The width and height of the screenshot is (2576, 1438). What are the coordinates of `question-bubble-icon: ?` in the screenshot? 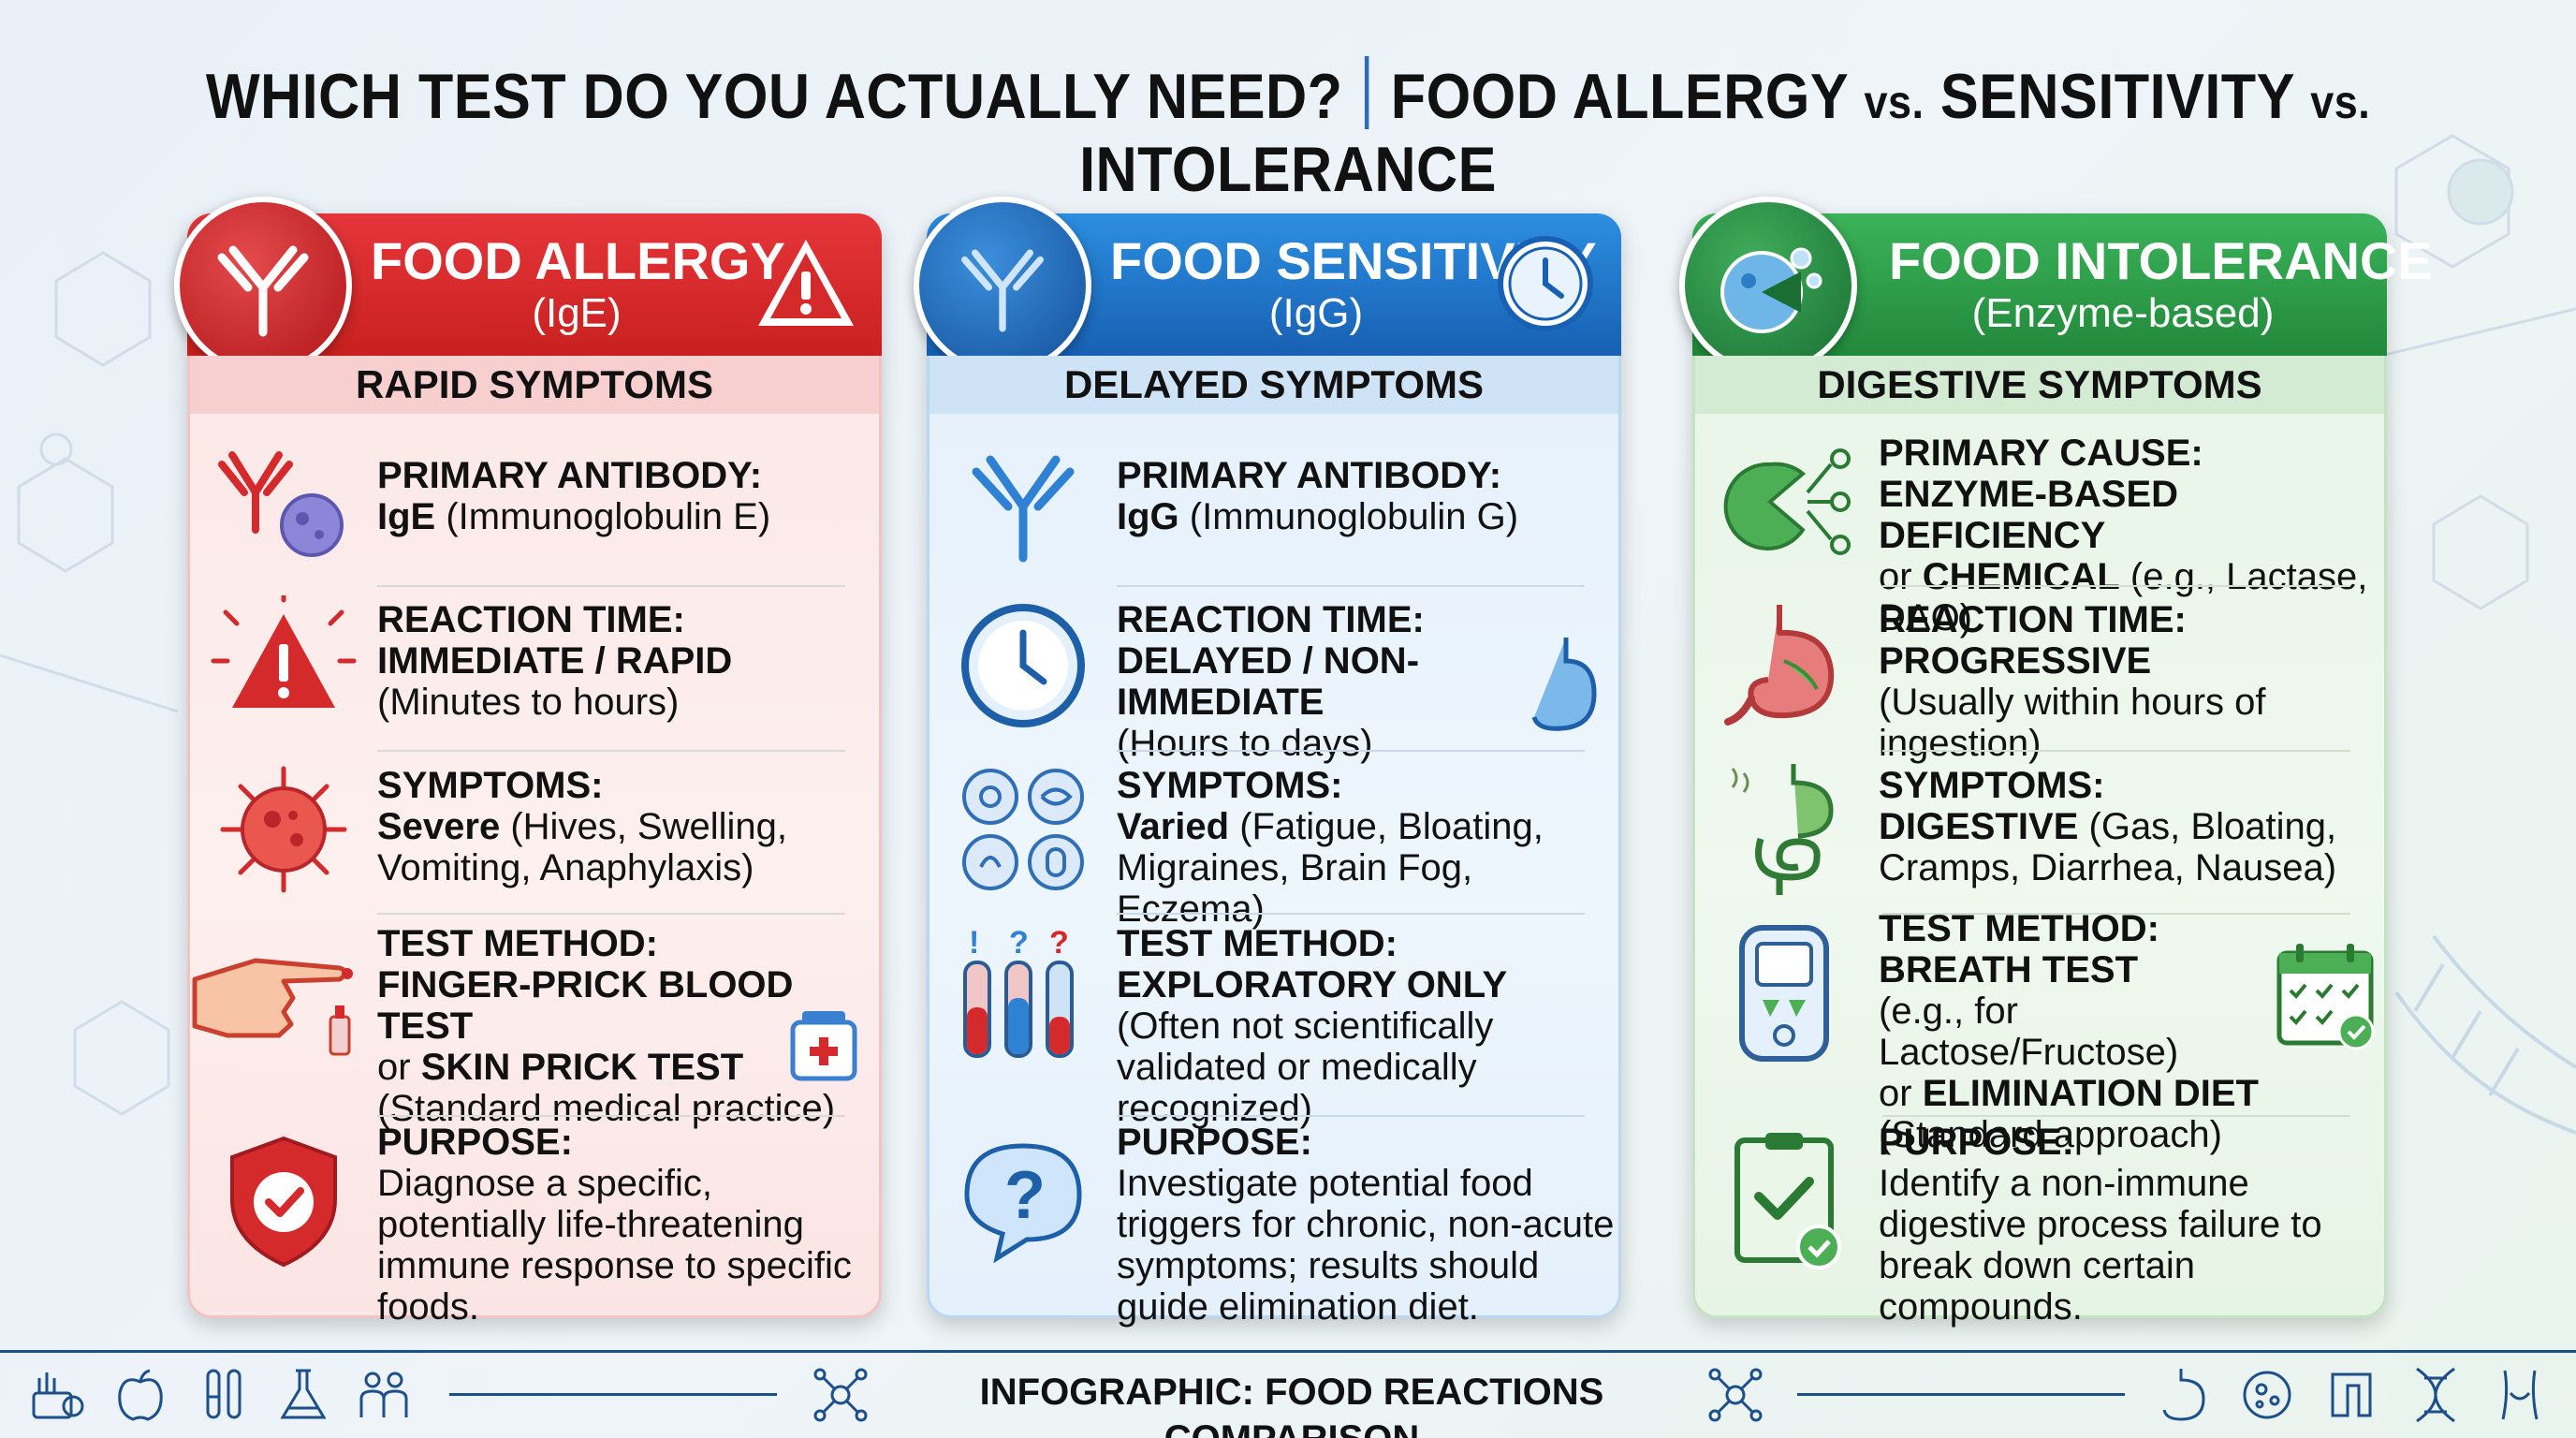 It's located at (1023, 1203).